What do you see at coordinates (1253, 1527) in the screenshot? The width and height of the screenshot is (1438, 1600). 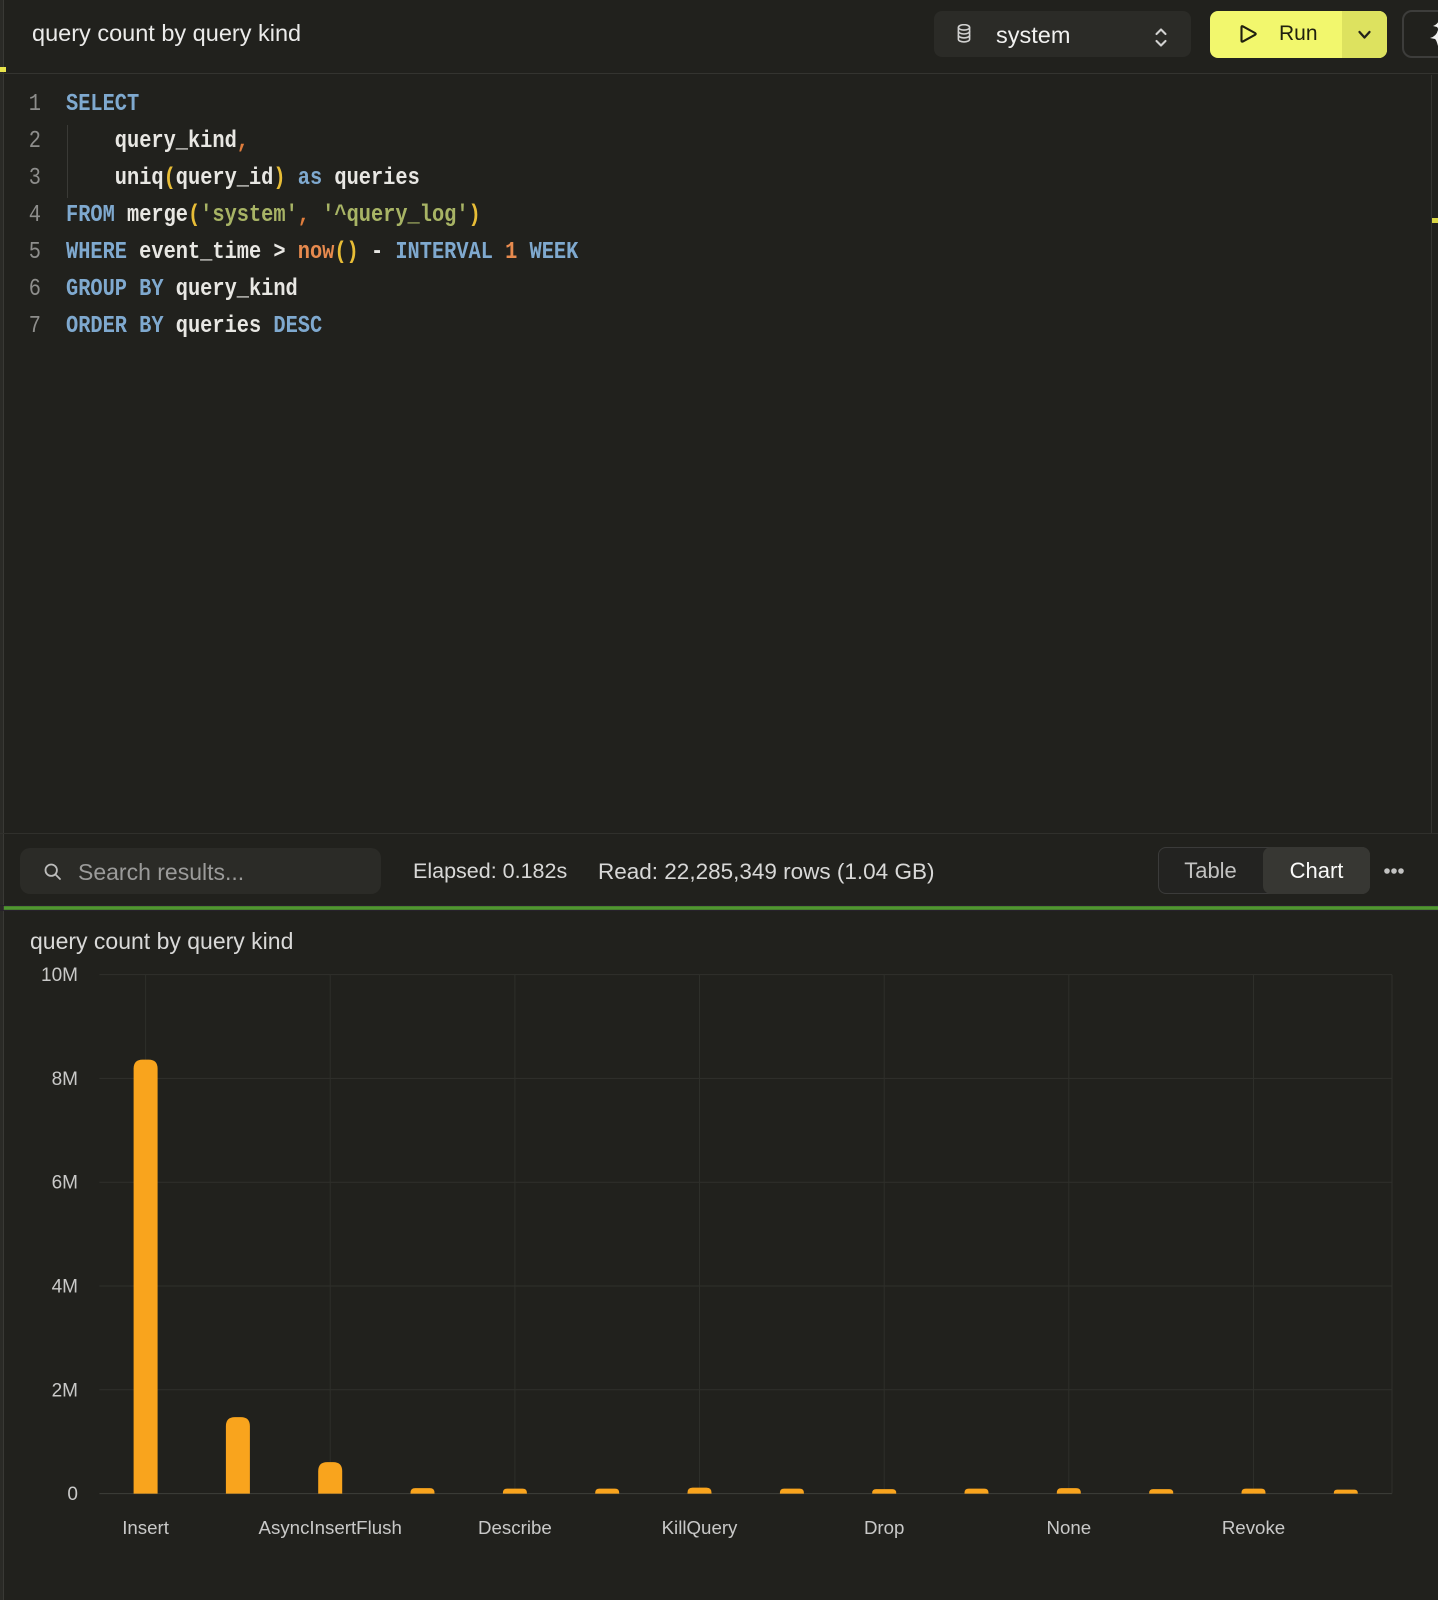 I see `svg-text: Revoke` at bounding box center [1253, 1527].